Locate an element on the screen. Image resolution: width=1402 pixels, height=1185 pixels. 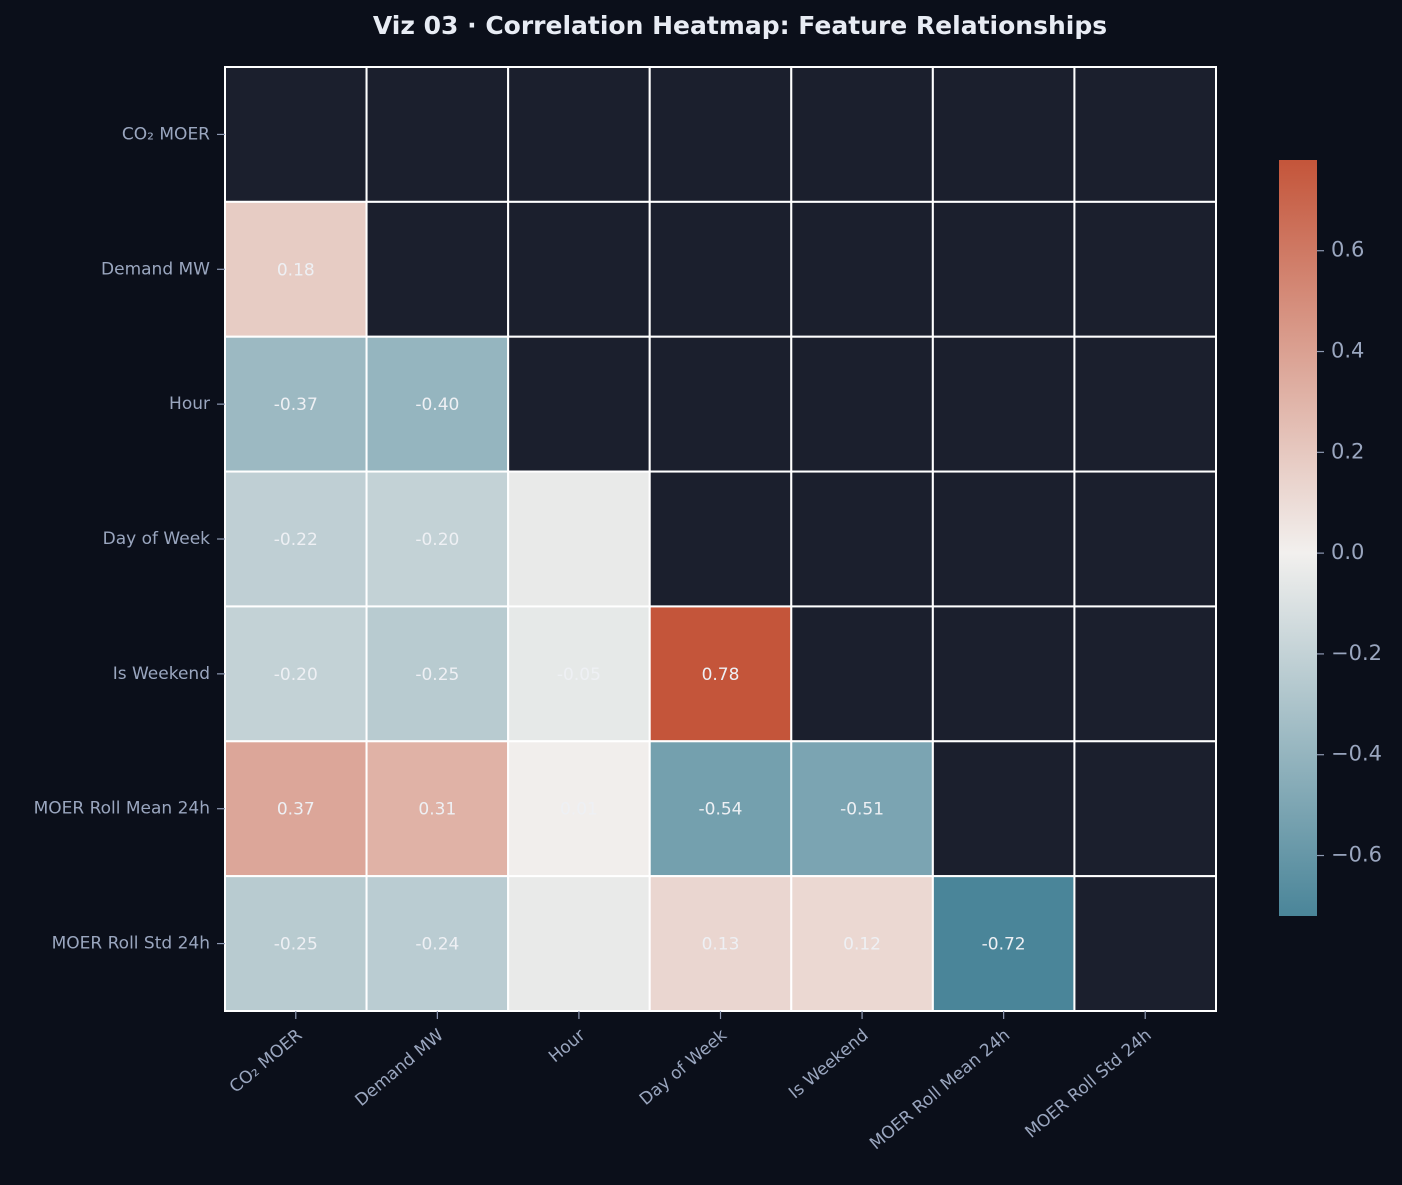
colorbar-tick-label: 0.6 is located at coordinates (1347, 250).